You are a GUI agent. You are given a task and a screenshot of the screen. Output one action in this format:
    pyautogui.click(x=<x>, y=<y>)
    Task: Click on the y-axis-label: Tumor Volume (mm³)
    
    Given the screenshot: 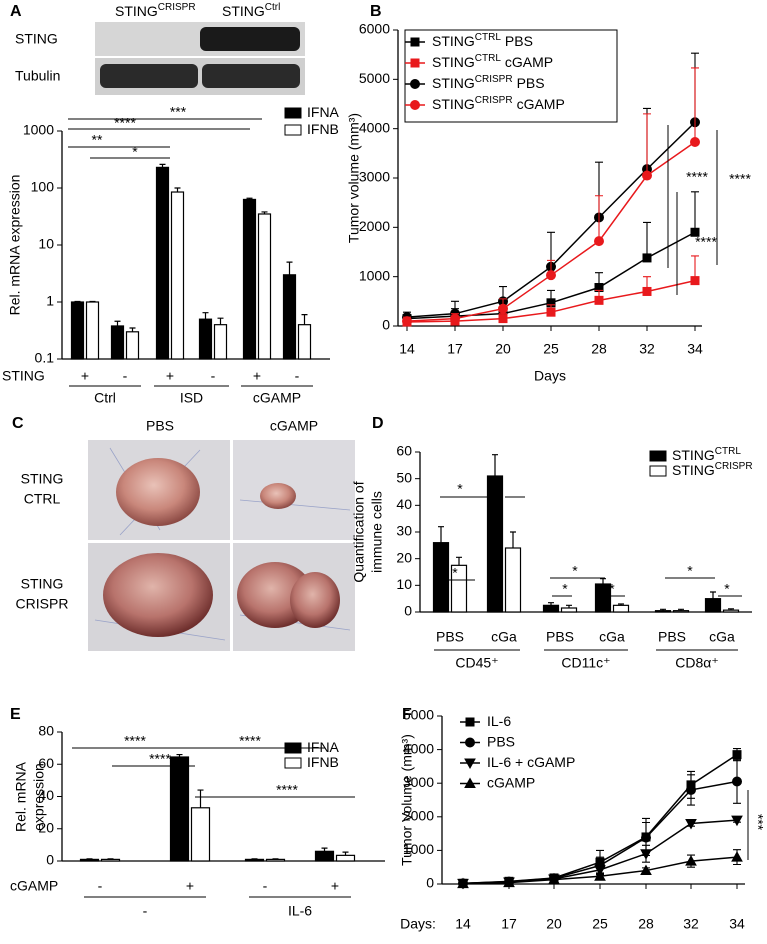 What is the action you would take?
    pyautogui.click(x=407, y=800)
    